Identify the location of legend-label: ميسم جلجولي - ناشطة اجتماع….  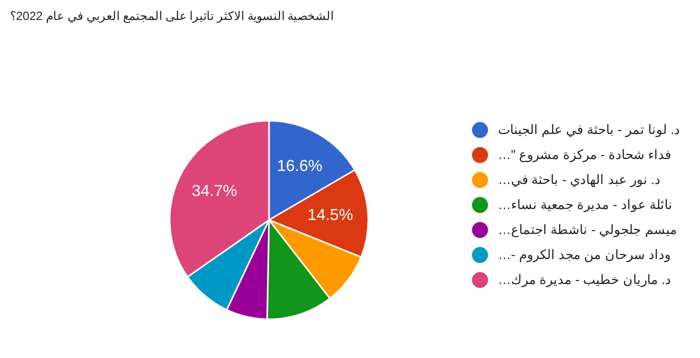
(588, 230).